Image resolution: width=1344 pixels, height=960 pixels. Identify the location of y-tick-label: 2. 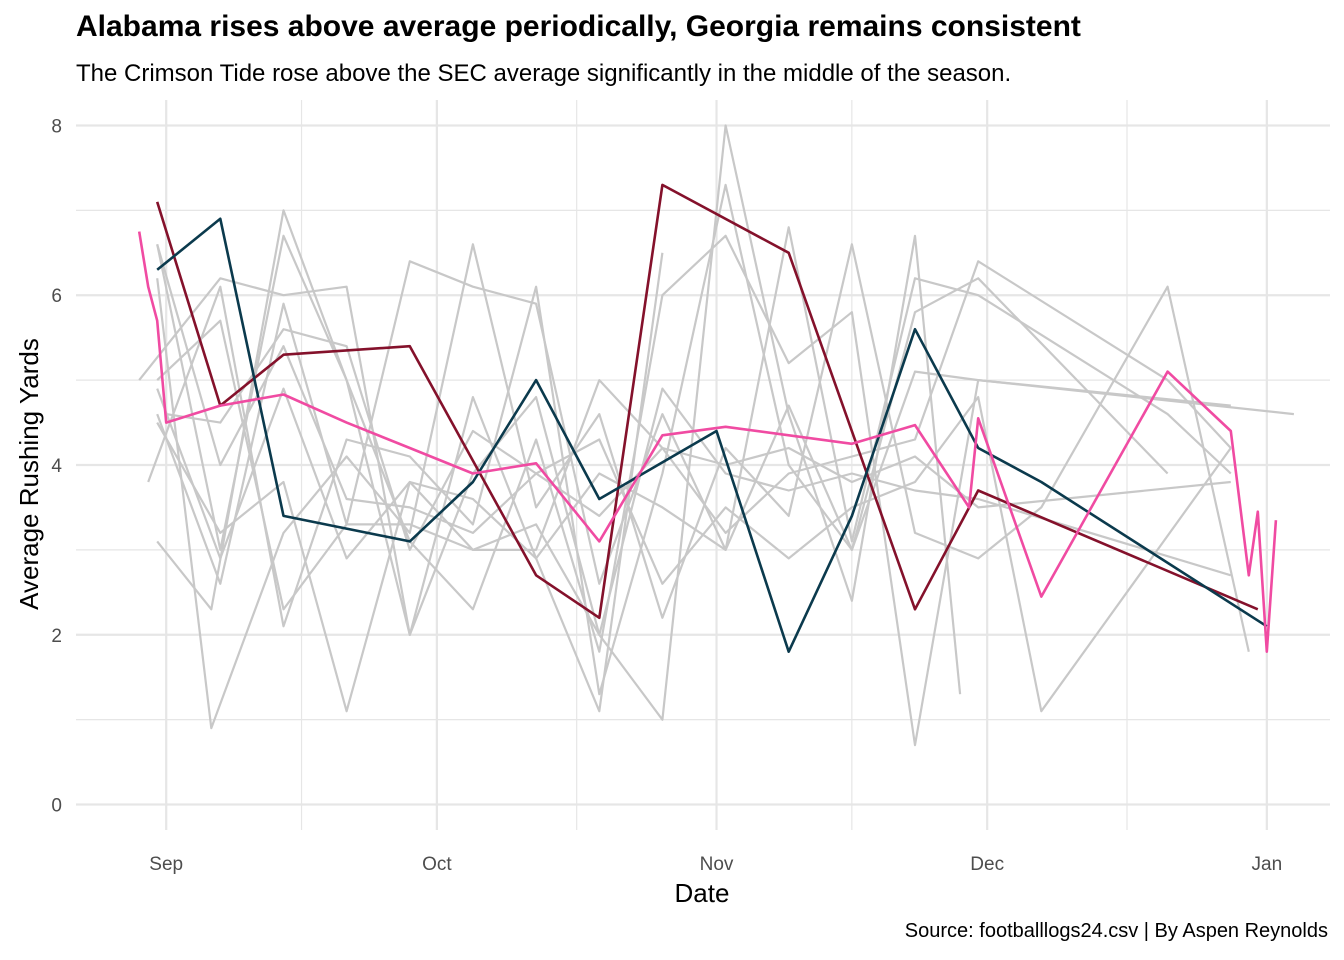
(56, 636).